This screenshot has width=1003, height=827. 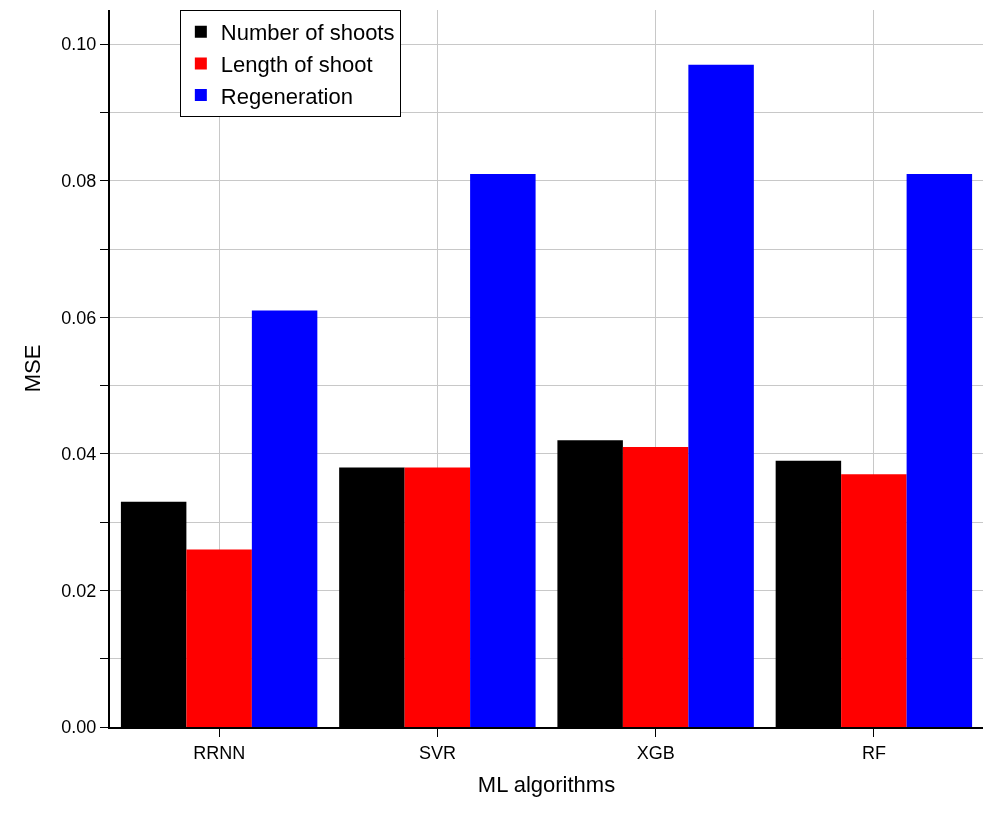 What do you see at coordinates (655, 752) in the screenshot?
I see `x-tick-label: XGB` at bounding box center [655, 752].